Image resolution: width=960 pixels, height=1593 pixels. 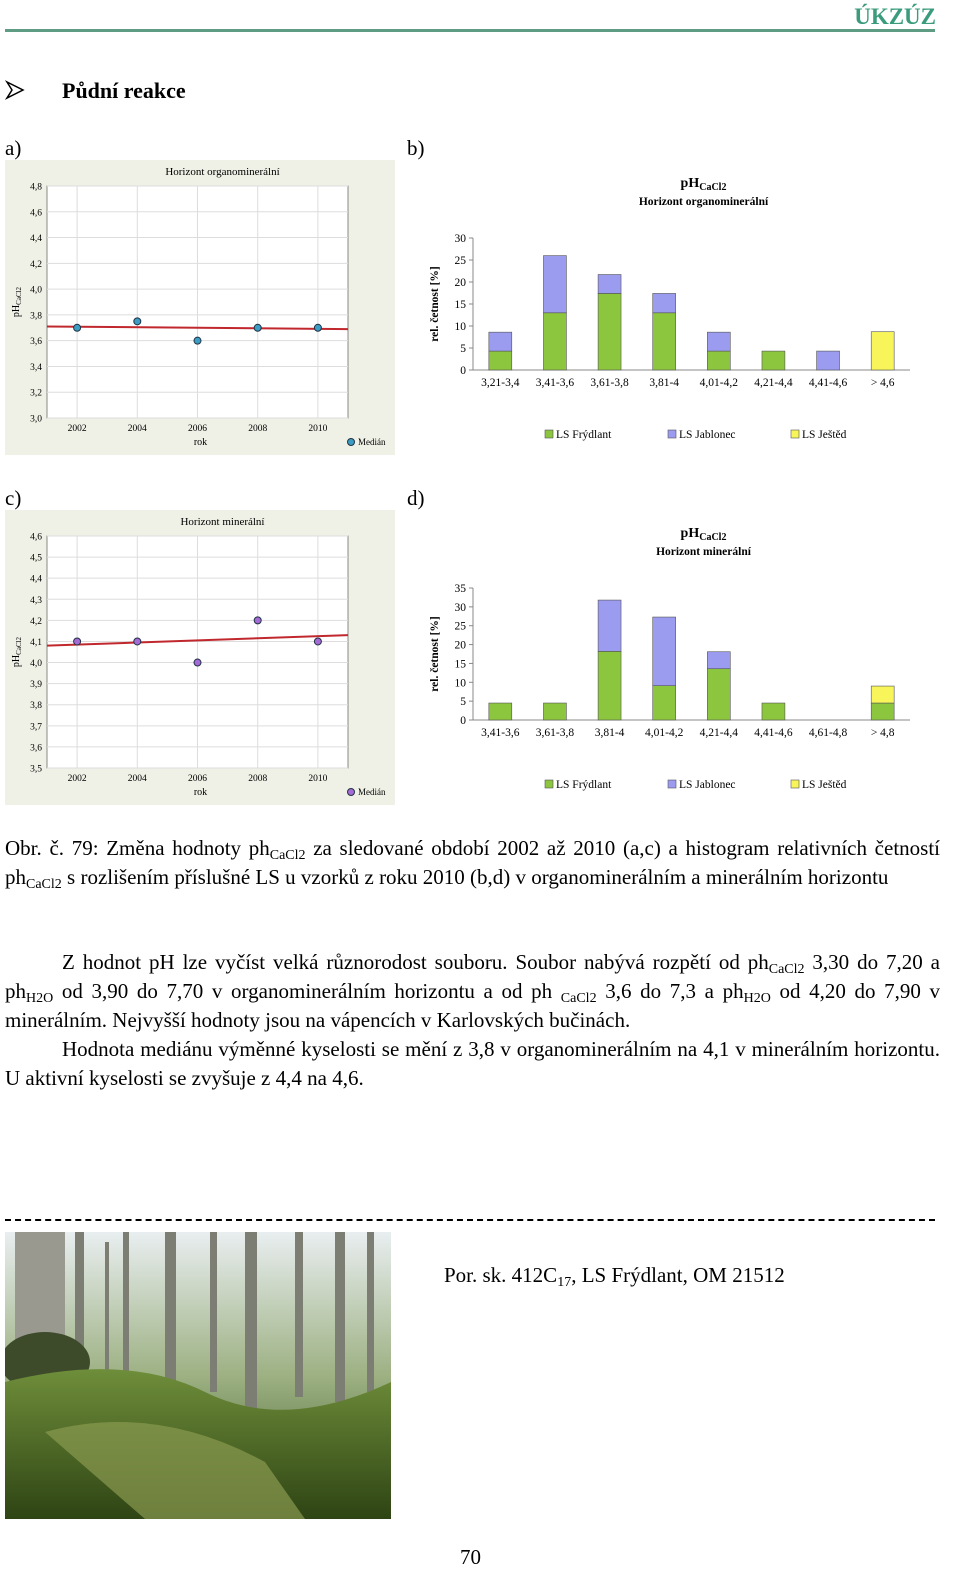 What do you see at coordinates (828, 733) in the screenshot?
I see `x-tick-label: 4,61-4,8` at bounding box center [828, 733].